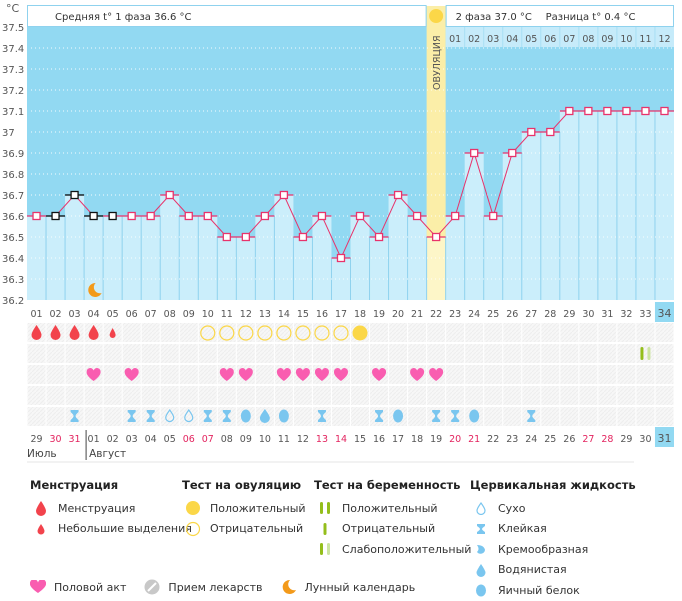  Describe the element at coordinates (360, 314) in the screenshot. I see `cycle-day-label: 18` at that location.